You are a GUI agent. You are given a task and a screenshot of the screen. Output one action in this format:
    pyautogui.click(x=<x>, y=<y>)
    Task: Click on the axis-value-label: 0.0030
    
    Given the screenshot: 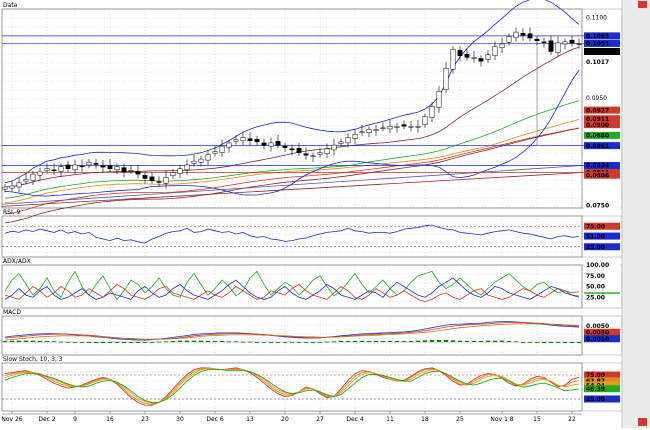 What is the action you would take?
    pyautogui.click(x=602, y=332)
    